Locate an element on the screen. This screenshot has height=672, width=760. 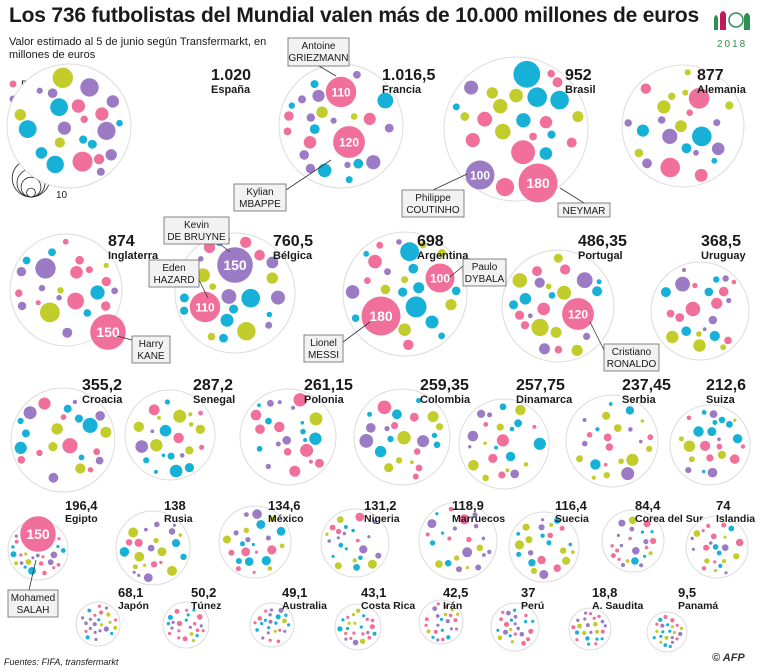
player-name: MESSI is located at coordinates (323, 355).